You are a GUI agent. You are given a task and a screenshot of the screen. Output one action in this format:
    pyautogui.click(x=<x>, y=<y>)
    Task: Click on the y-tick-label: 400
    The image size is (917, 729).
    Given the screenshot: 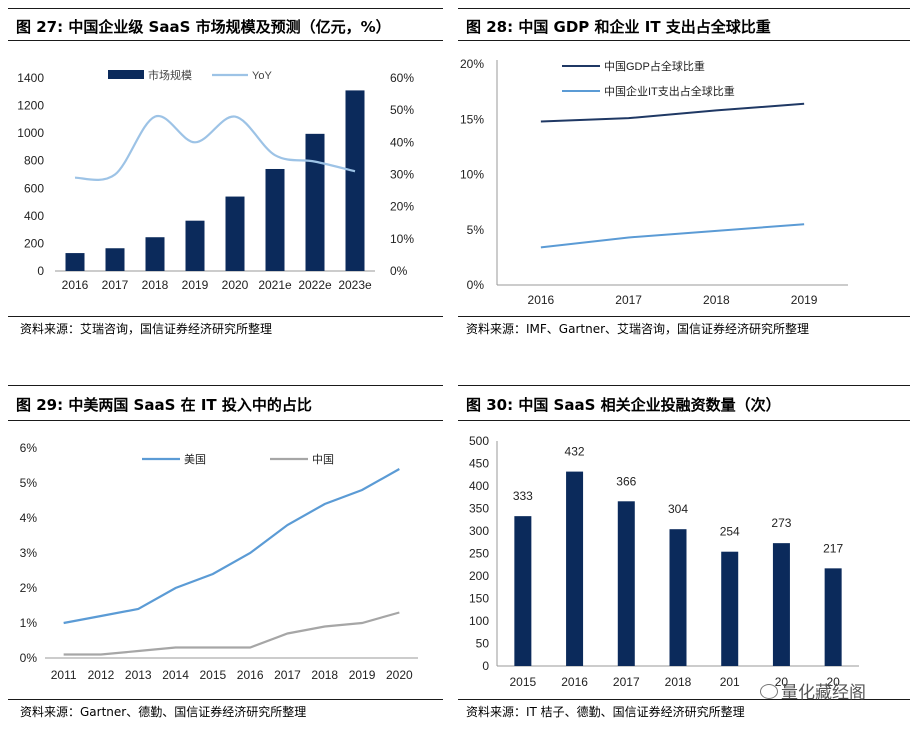 What is the action you would take?
    pyautogui.click(x=479, y=486)
    